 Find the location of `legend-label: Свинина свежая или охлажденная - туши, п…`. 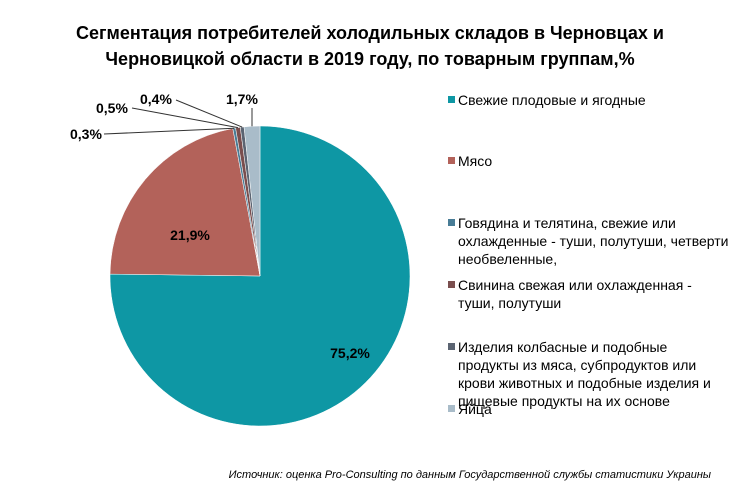

legend-label: Свинина свежая или охлажденная - туши, п… is located at coordinates (575, 294).